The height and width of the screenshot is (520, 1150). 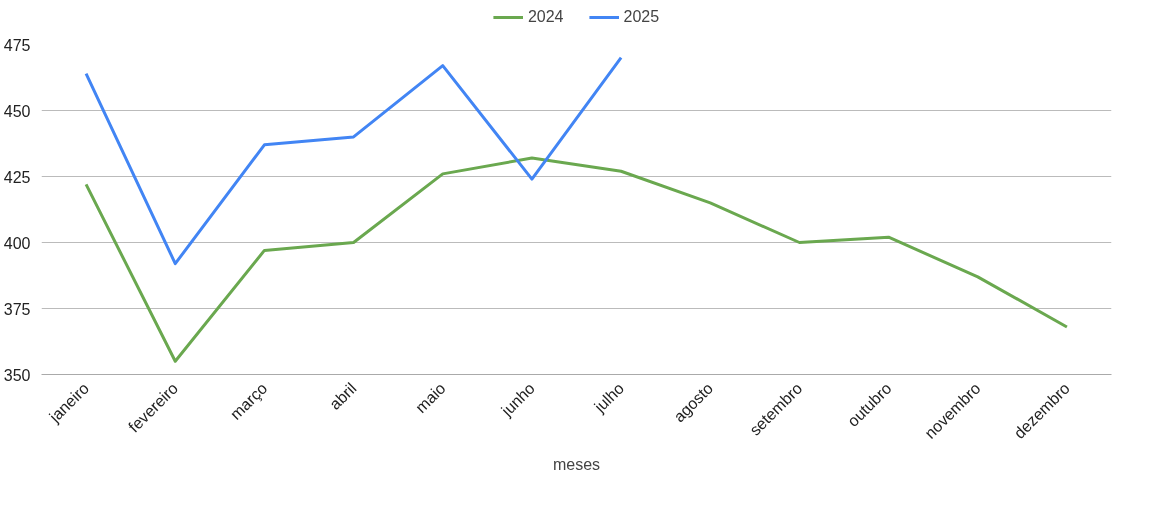 I want to click on x-axis-title: meses, so click(x=576, y=464).